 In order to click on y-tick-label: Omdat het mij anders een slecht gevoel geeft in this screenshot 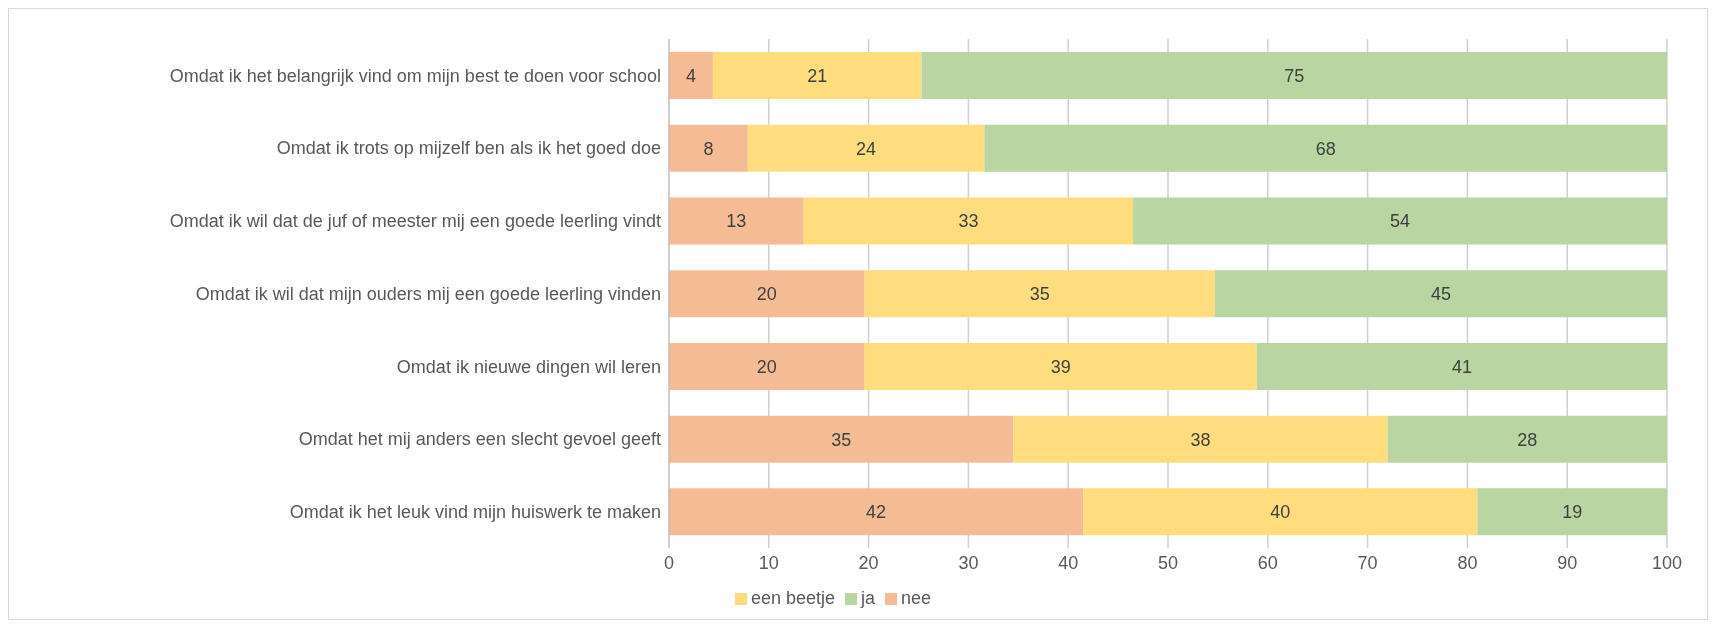, I will do `click(479, 439)`.